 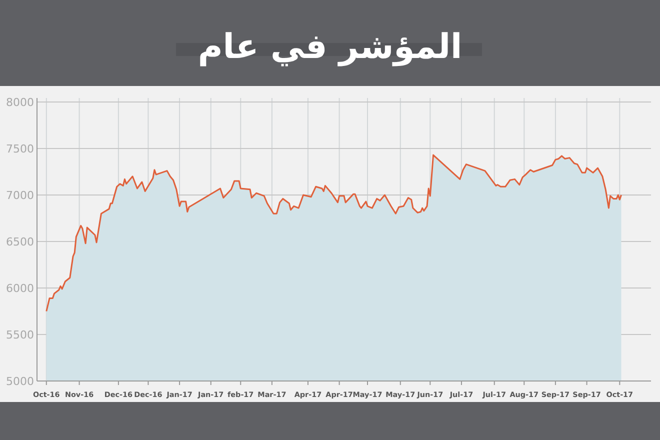 What do you see at coordinates (20, 149) in the screenshot?
I see `y-tick-label: 7500` at bounding box center [20, 149].